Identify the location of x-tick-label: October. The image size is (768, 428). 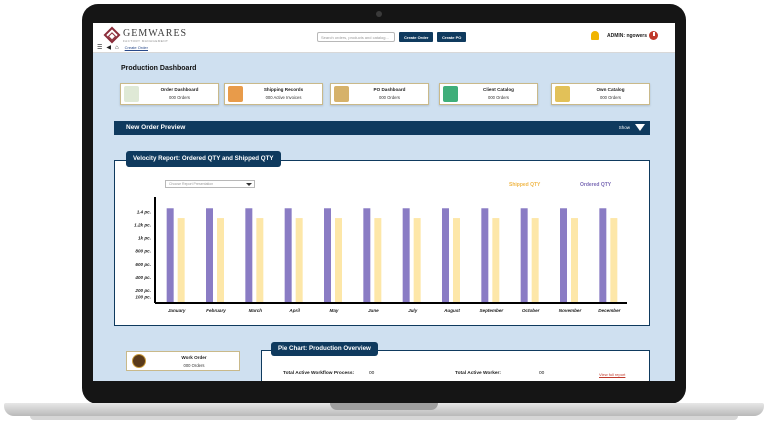
(531, 310).